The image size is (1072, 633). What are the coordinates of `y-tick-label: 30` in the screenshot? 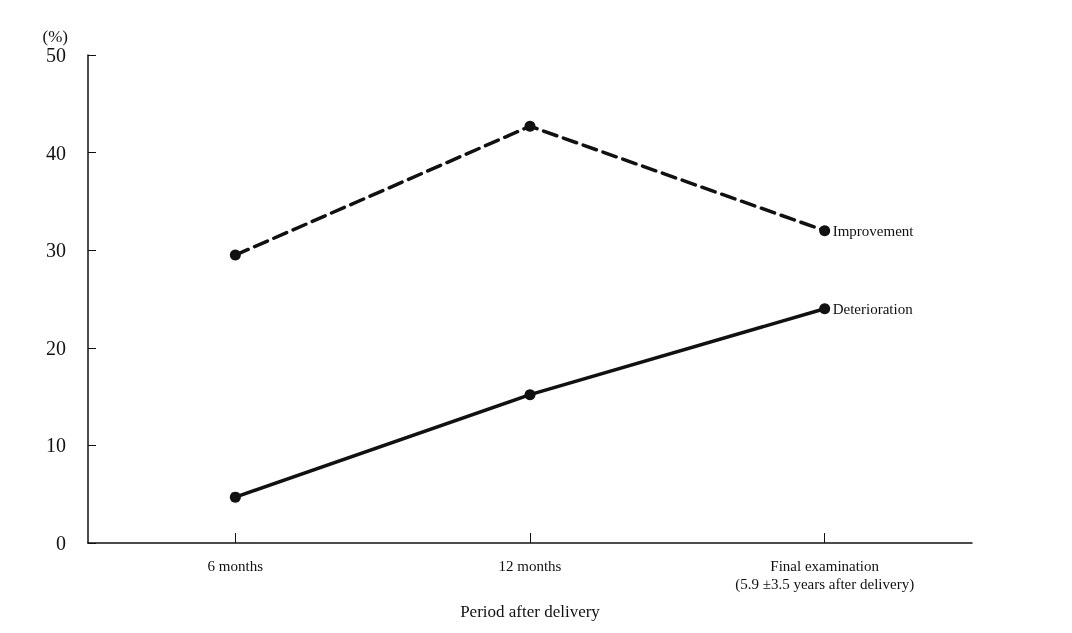 It's located at (56, 250).